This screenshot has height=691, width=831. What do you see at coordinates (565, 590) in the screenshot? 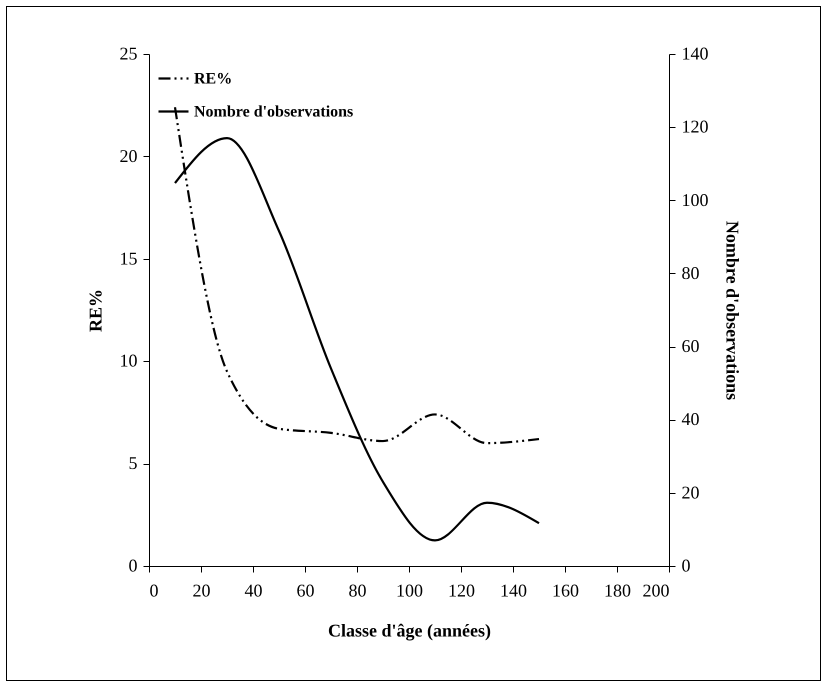
I see `x-tick-label: 160` at bounding box center [565, 590].